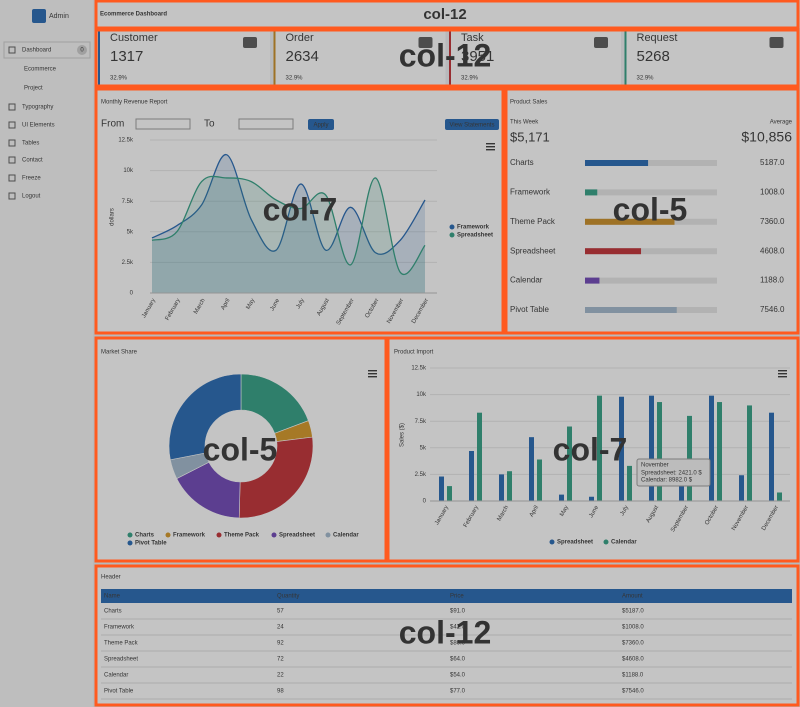 This screenshot has height=707, width=800. Describe the element at coordinates (209, 124) in the screenshot. I see `to-label: To` at that location.